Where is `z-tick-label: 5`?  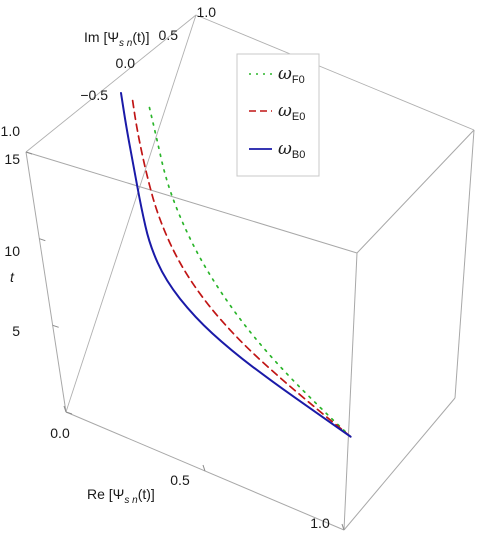 z-tick-label: 5 is located at coordinates (16, 331).